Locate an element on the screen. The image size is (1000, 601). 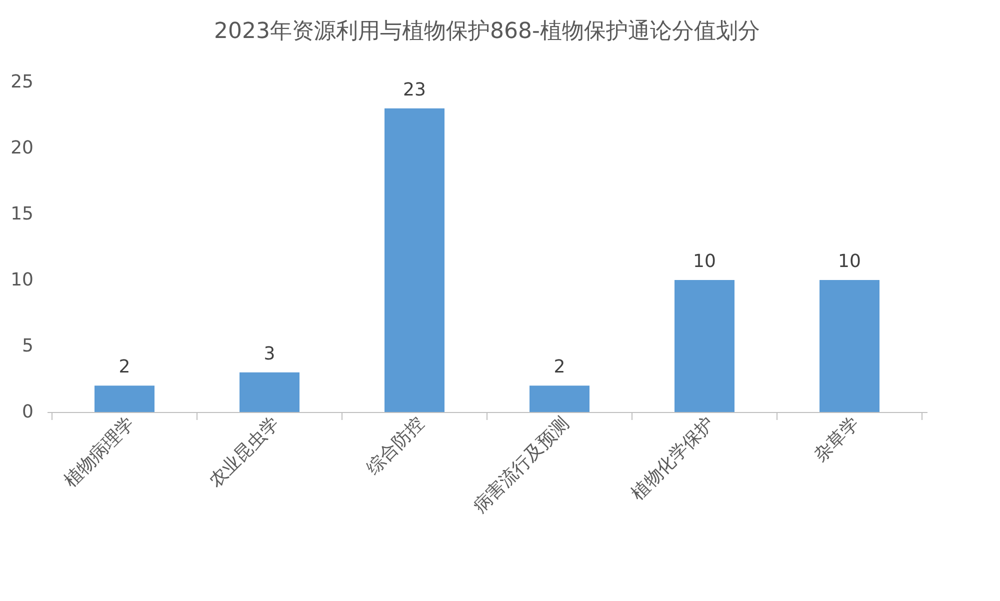
y-tick-label: 0 is located at coordinates (28, 412).